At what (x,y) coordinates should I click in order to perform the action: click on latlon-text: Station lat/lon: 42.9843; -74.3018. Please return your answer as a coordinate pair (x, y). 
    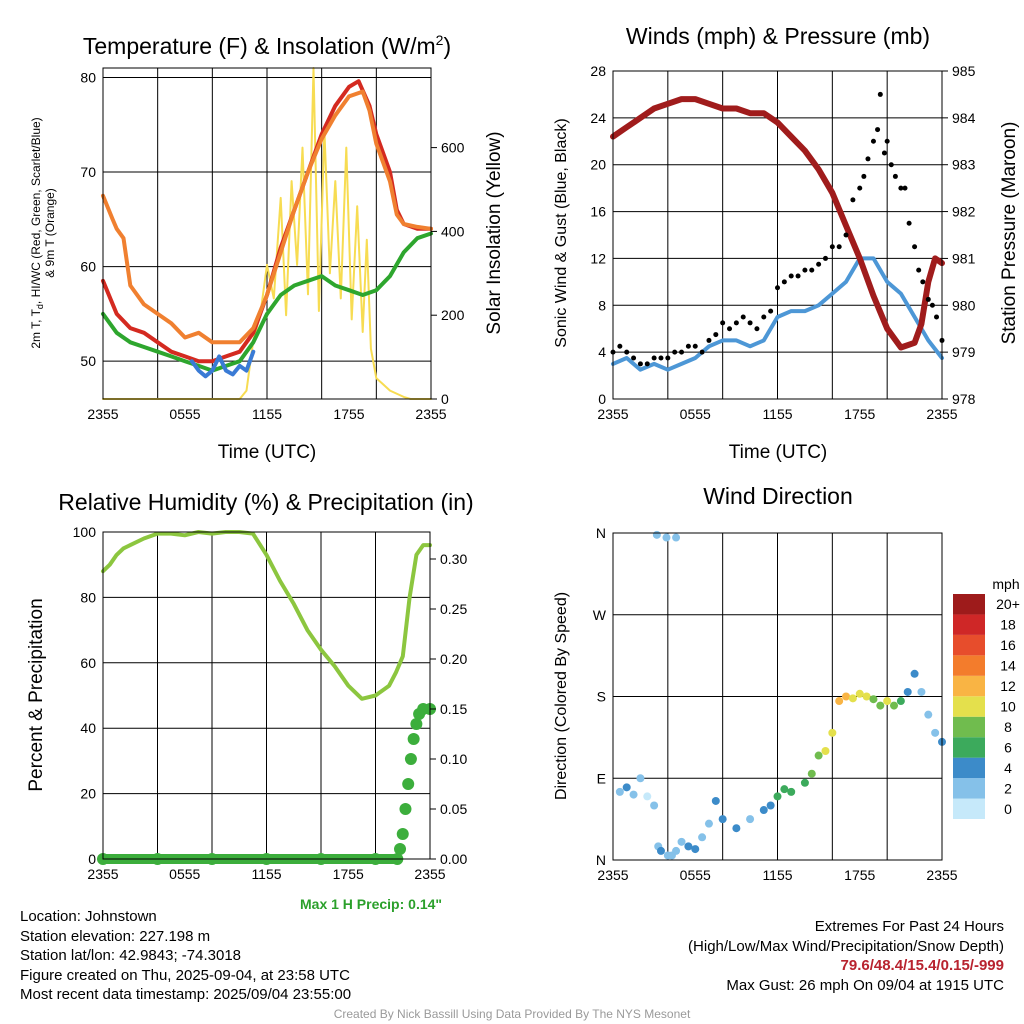
    Looking at the image, I should click on (131, 955).